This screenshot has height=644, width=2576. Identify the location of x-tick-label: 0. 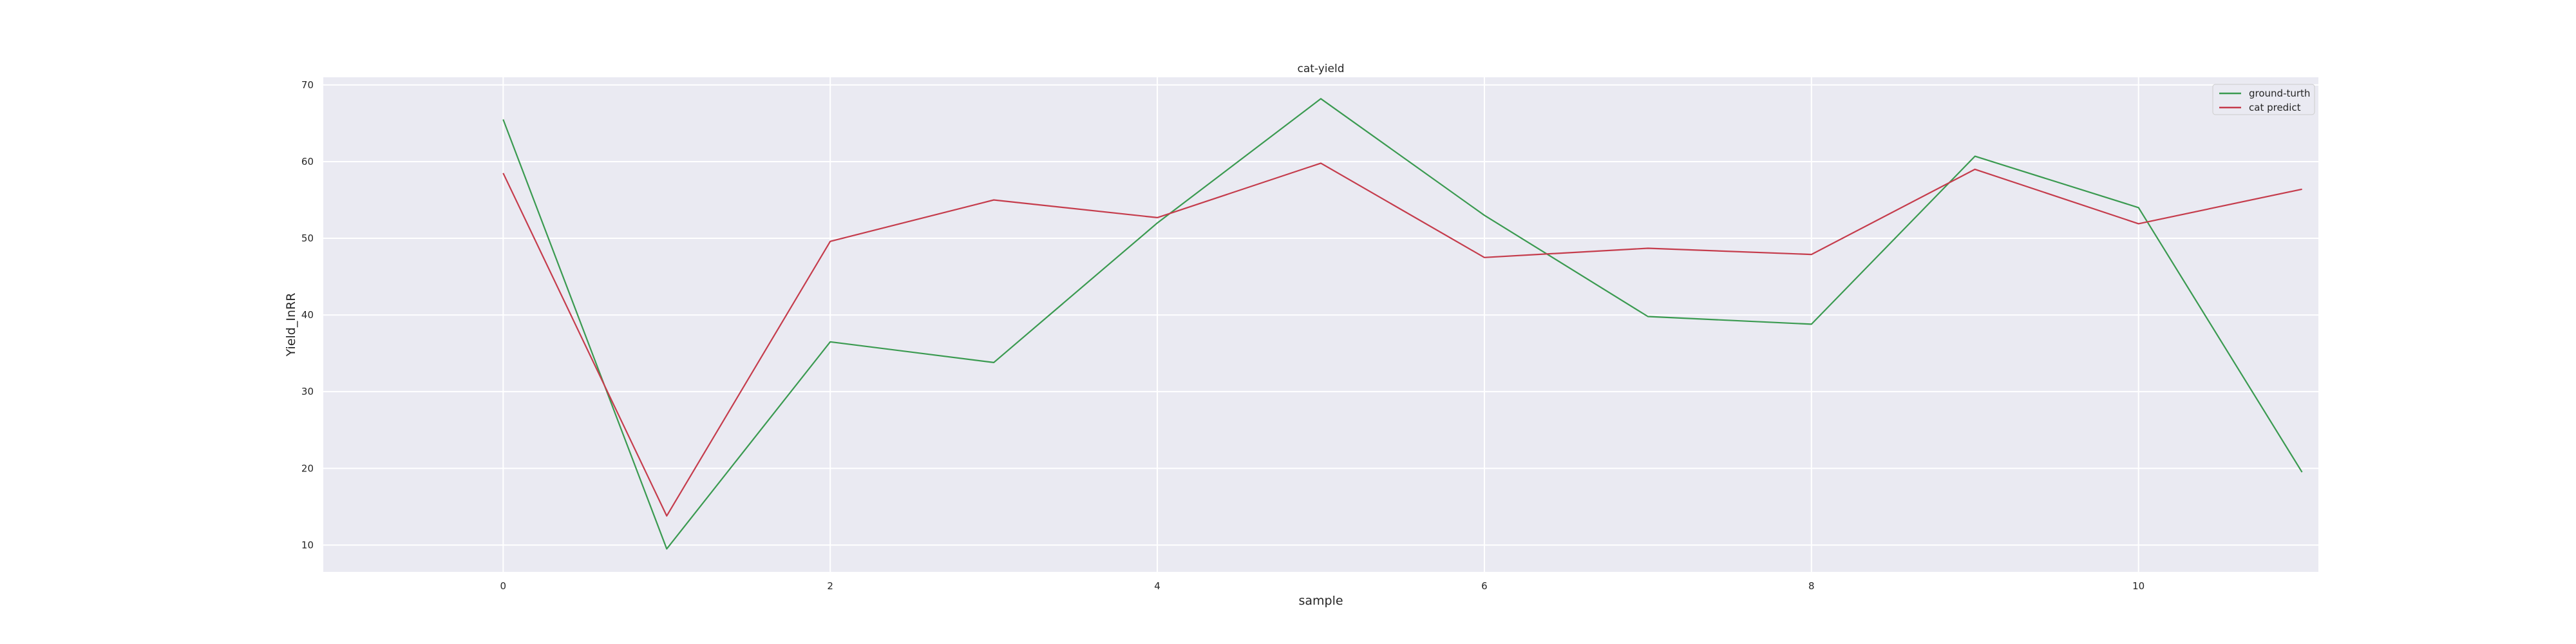
(503, 586).